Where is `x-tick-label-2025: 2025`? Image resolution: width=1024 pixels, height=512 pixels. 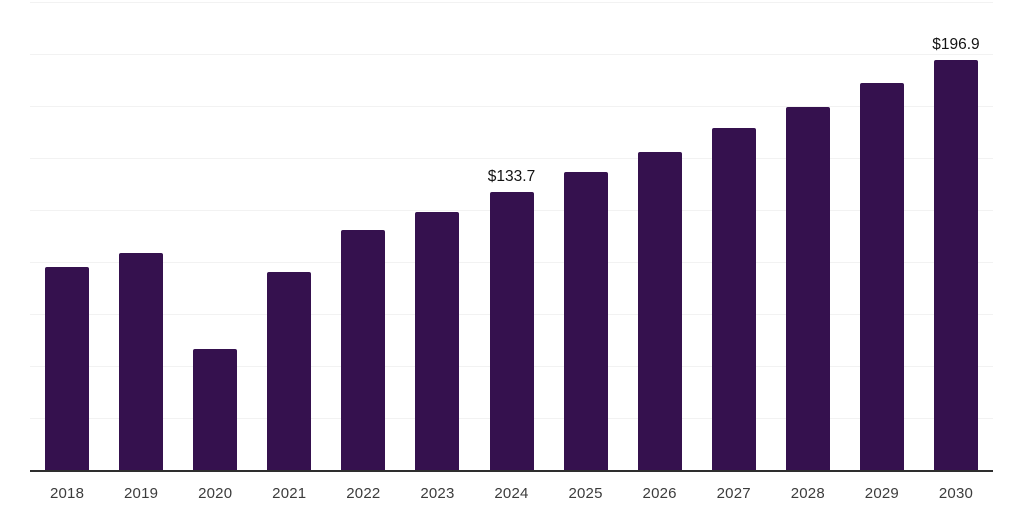 x-tick-label-2025: 2025 is located at coordinates (585, 493).